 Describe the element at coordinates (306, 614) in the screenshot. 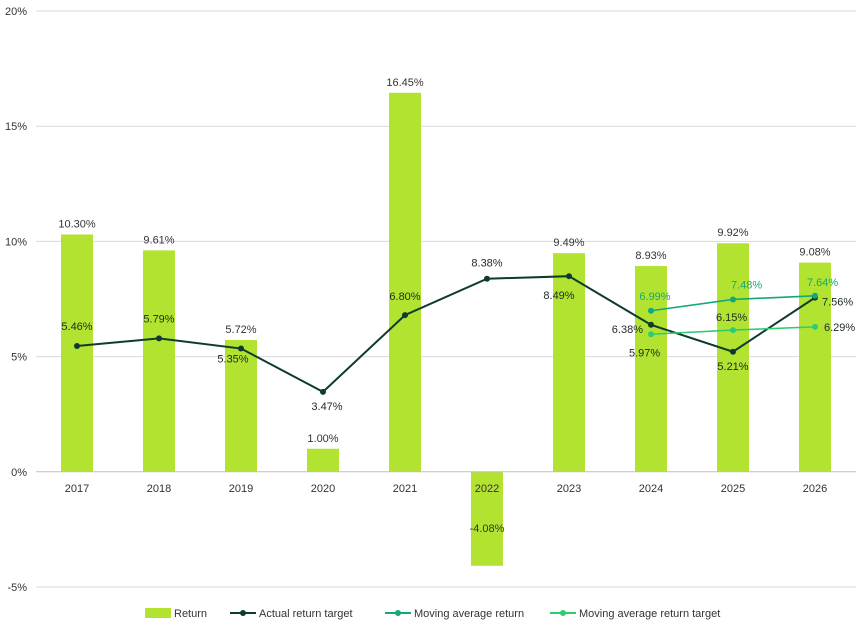

I see `legend-label: Actual return target` at that location.